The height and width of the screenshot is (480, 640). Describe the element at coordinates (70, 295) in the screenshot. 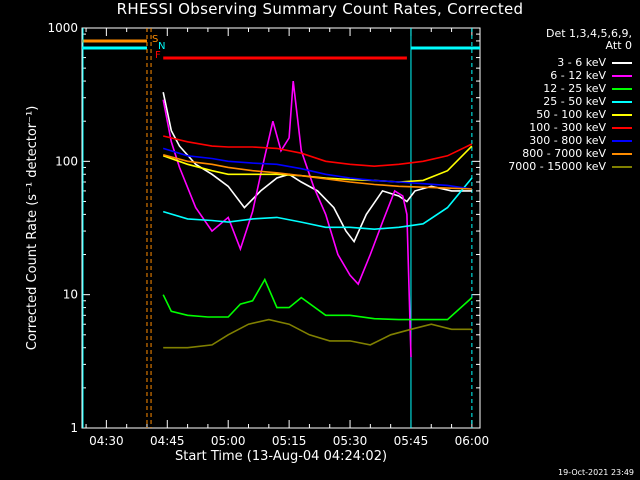

I see `y-tick-label: 10` at that location.